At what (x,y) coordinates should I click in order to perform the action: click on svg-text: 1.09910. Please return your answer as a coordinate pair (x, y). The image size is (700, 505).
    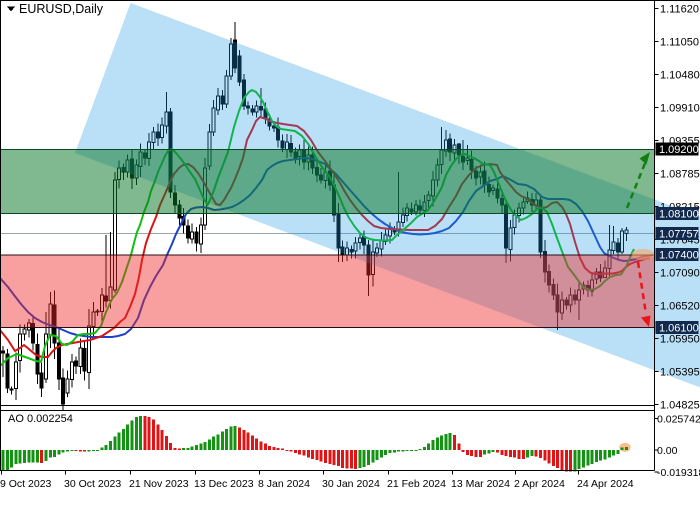
    Looking at the image, I should click on (680, 109).